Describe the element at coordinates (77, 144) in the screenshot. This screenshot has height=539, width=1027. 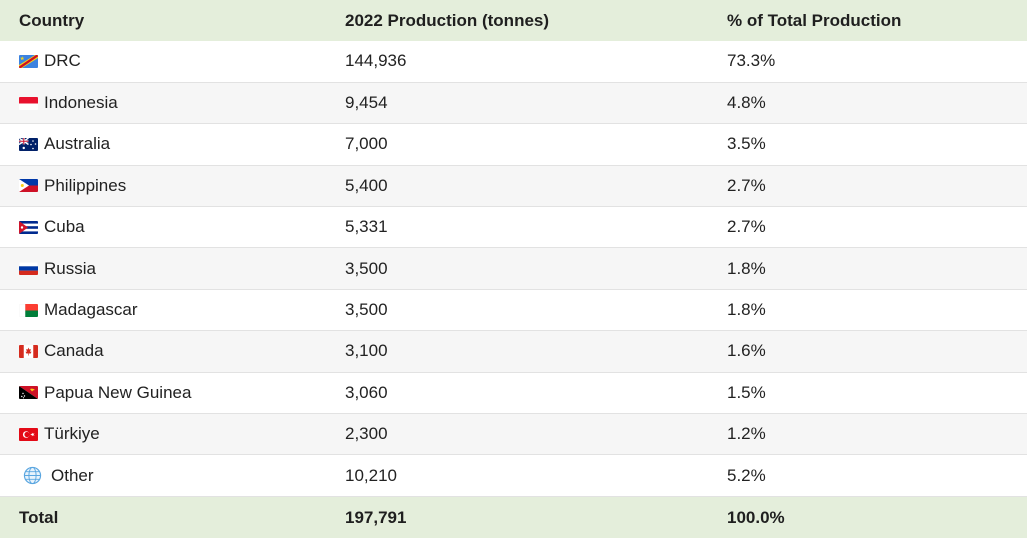
I see `country-name: Australia` at that location.